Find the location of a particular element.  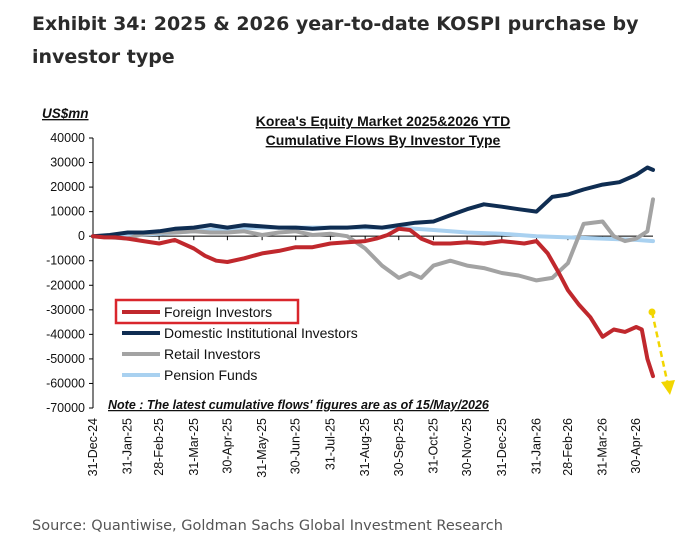

y-tick-label: -30000 is located at coordinates (65, 310).